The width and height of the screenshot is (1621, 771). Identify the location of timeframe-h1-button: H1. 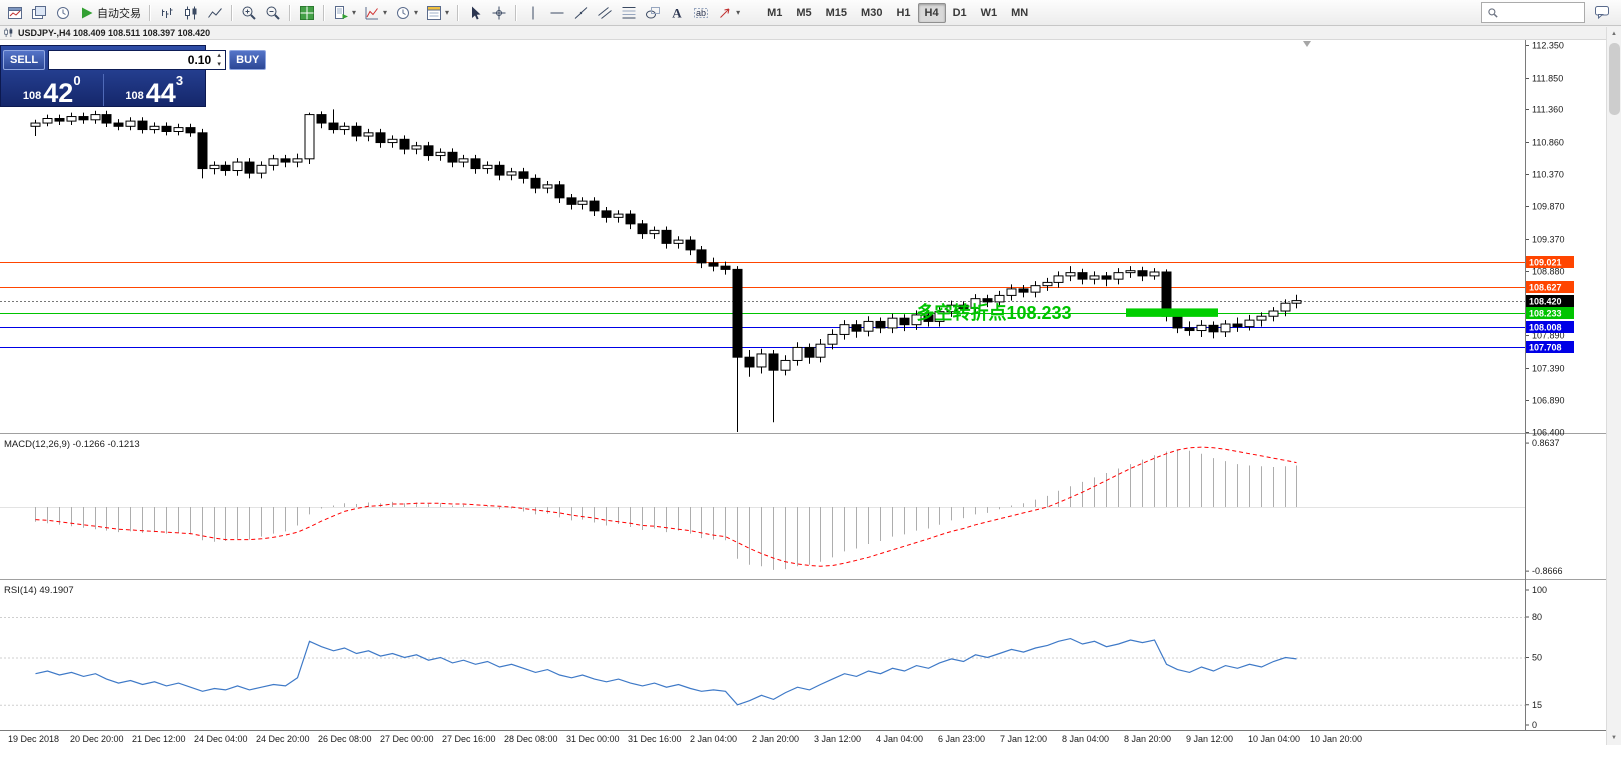
(903, 13).